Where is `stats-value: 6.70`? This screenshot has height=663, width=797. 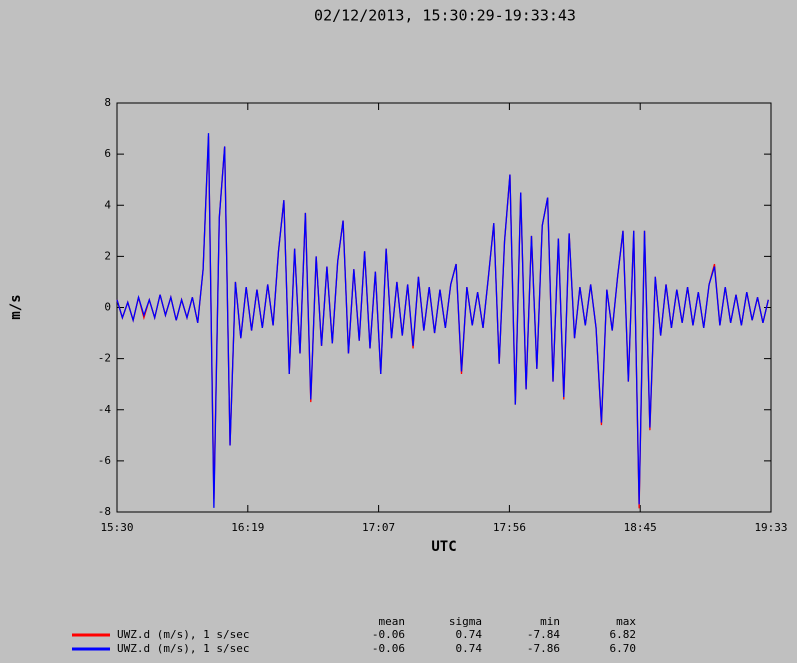 stats-value: 6.70 is located at coordinates (623, 648).